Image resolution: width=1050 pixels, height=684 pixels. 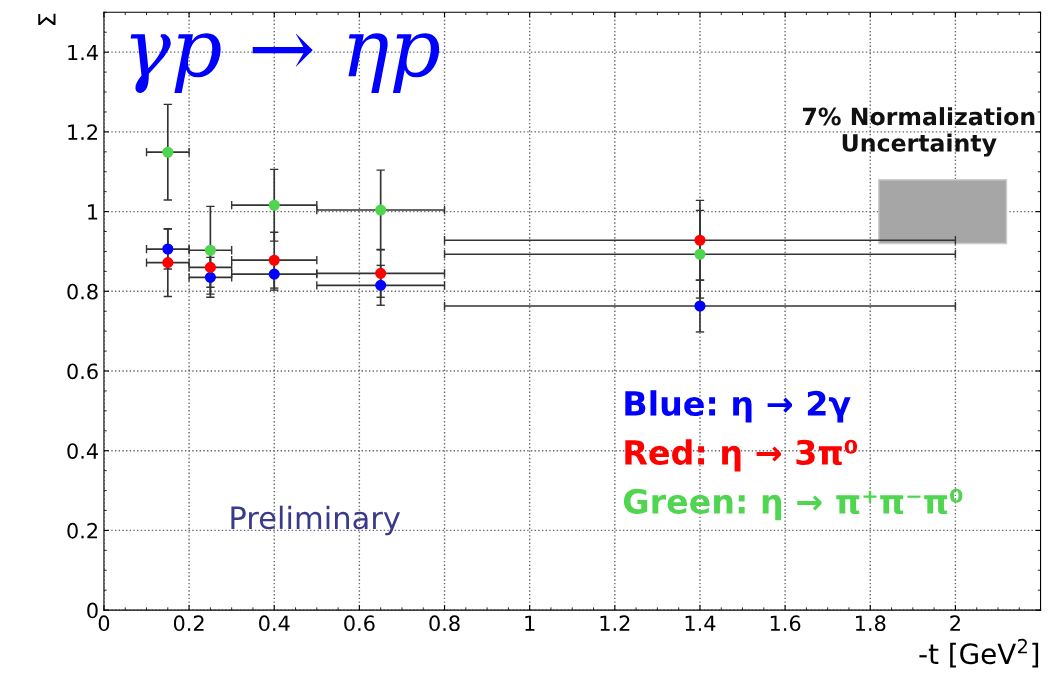 What do you see at coordinates (83, 52) in the screenshot?
I see `y-tick-label: 1.4` at bounding box center [83, 52].